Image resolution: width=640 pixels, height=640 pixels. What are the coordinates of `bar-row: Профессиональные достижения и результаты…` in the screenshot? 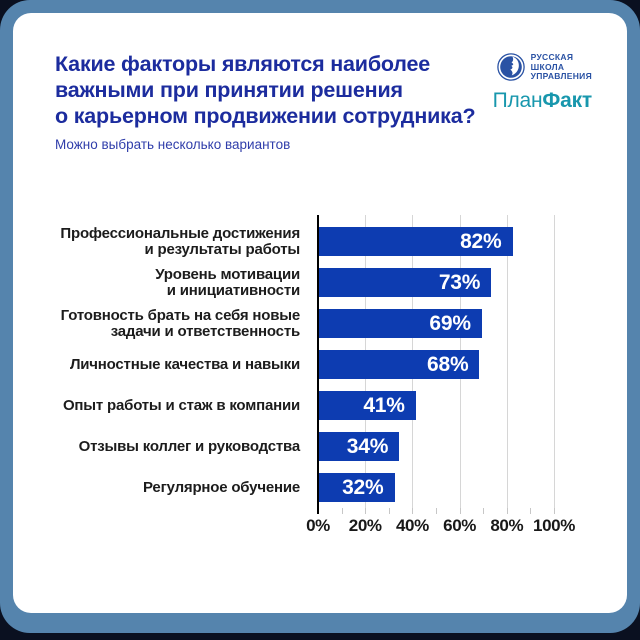 It's located at (320, 241).